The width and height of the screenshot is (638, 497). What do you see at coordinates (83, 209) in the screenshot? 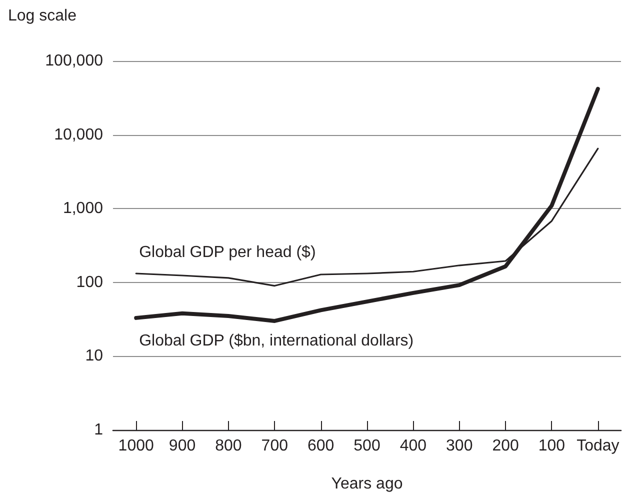
I see `y-tick-label: 1,000` at bounding box center [83, 209].